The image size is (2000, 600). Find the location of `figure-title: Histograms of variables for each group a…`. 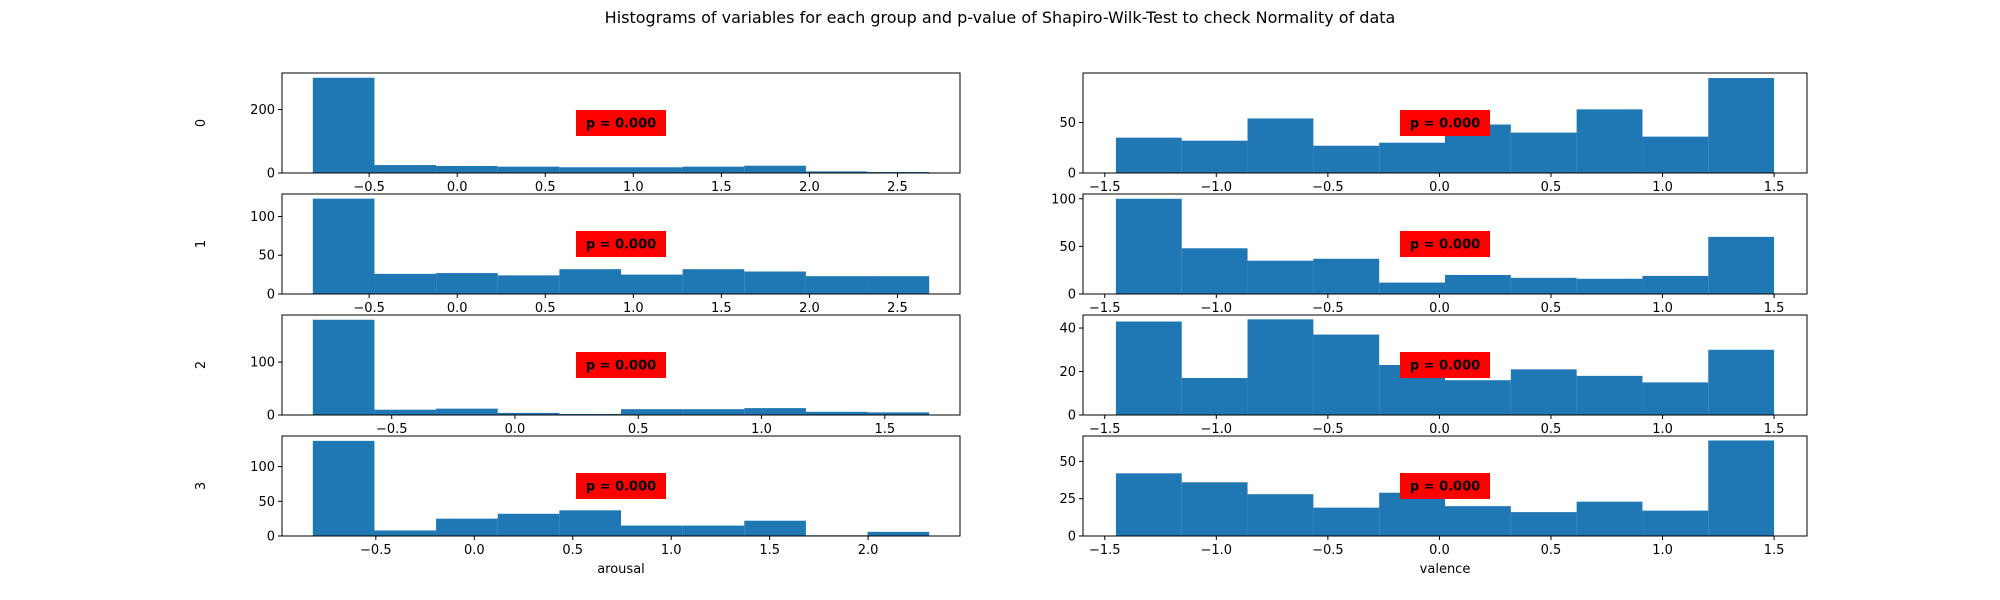

figure-title: Histograms of variables for each group a… is located at coordinates (1000, 17).